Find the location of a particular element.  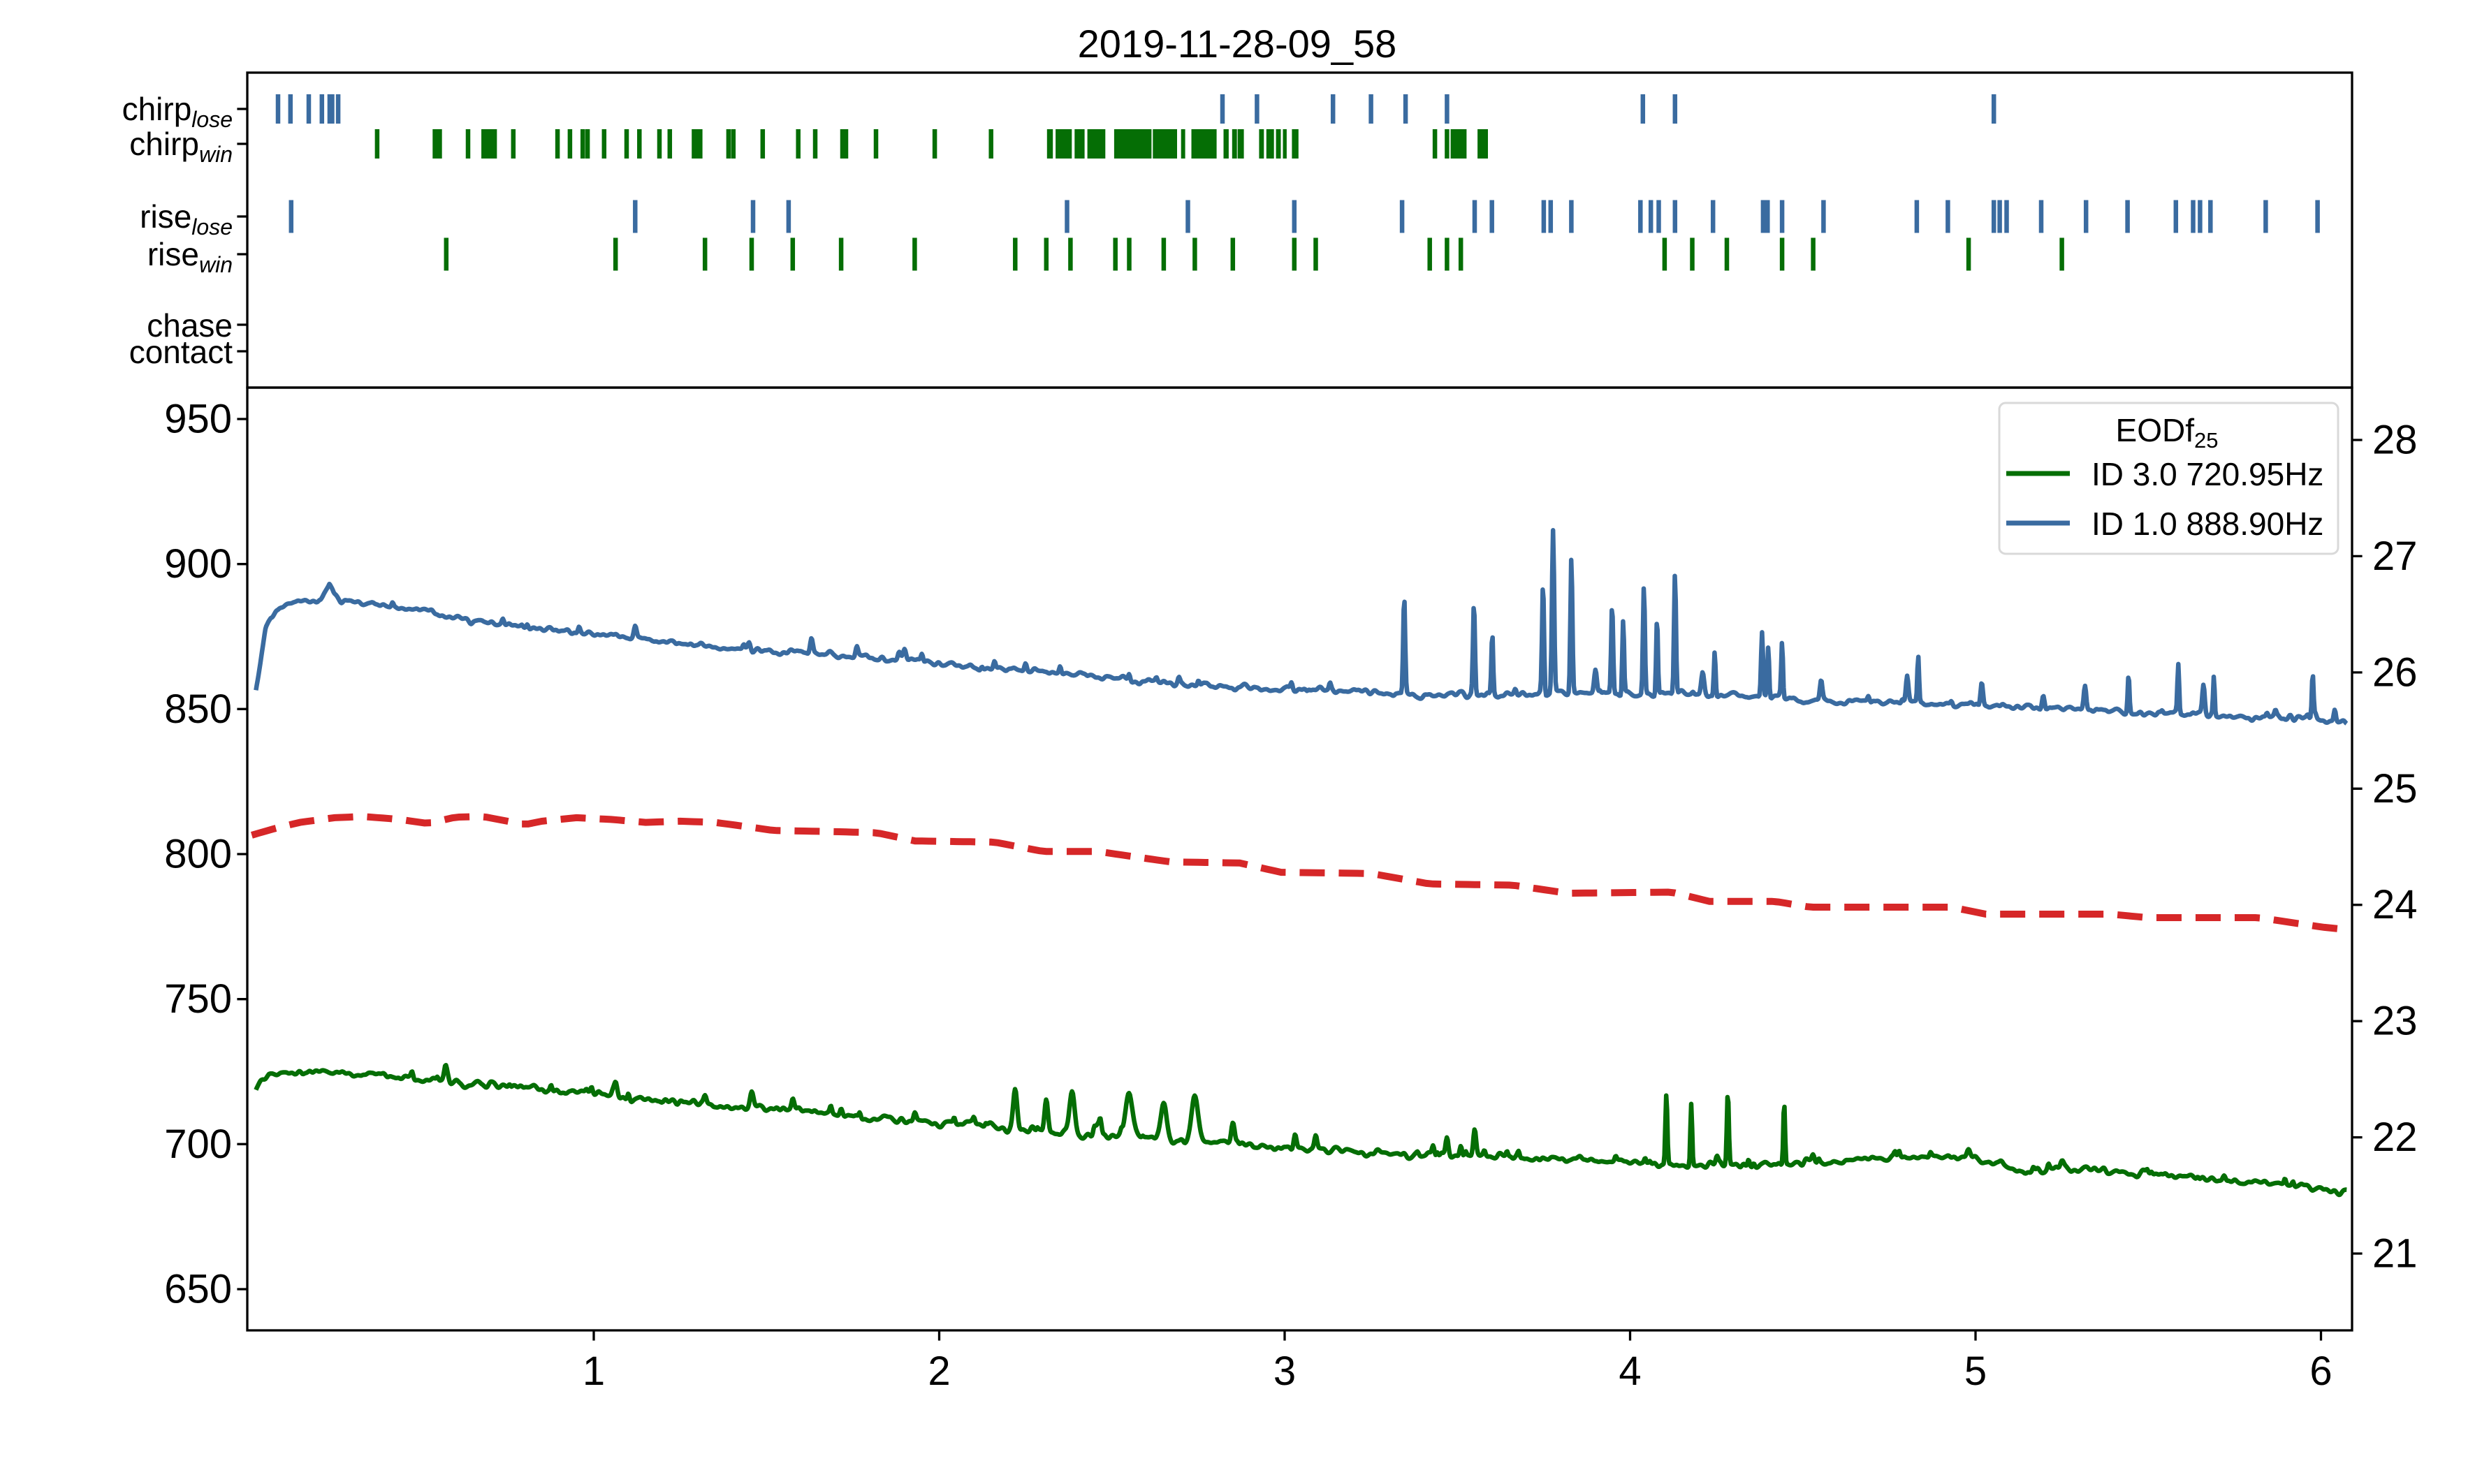

svg-text: 22 is located at coordinates (2395, 1137).